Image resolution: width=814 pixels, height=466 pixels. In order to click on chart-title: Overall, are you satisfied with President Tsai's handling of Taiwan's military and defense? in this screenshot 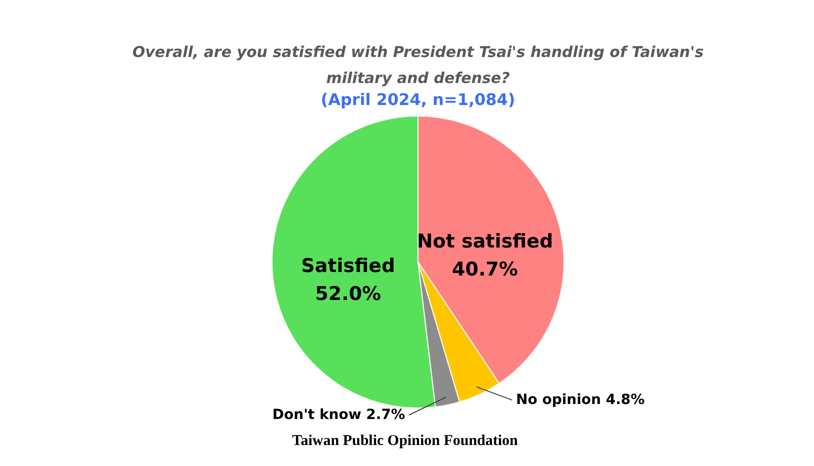, I will do `click(418, 65)`.